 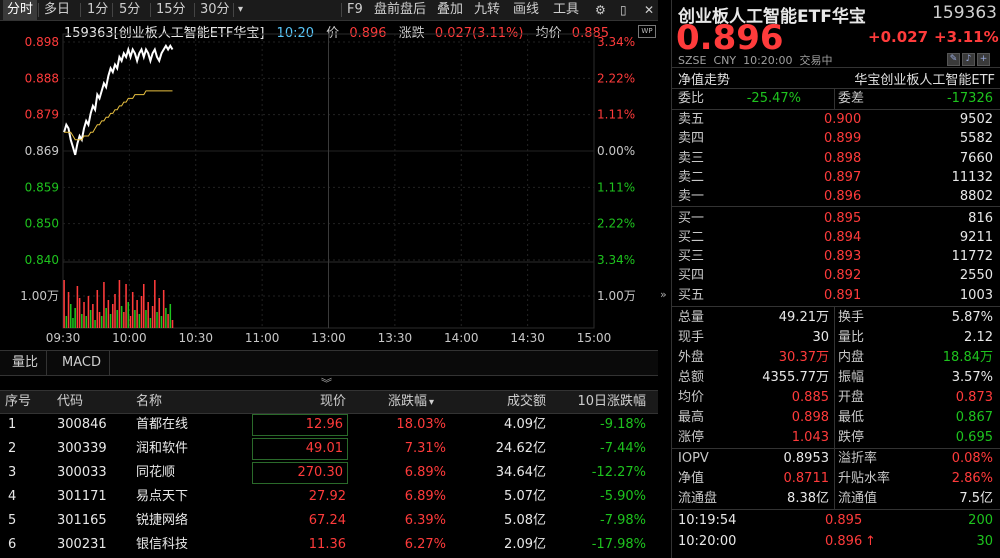 I want to click on ask-level-row: 卖三 0.898 7660, so click(x=836, y=159).